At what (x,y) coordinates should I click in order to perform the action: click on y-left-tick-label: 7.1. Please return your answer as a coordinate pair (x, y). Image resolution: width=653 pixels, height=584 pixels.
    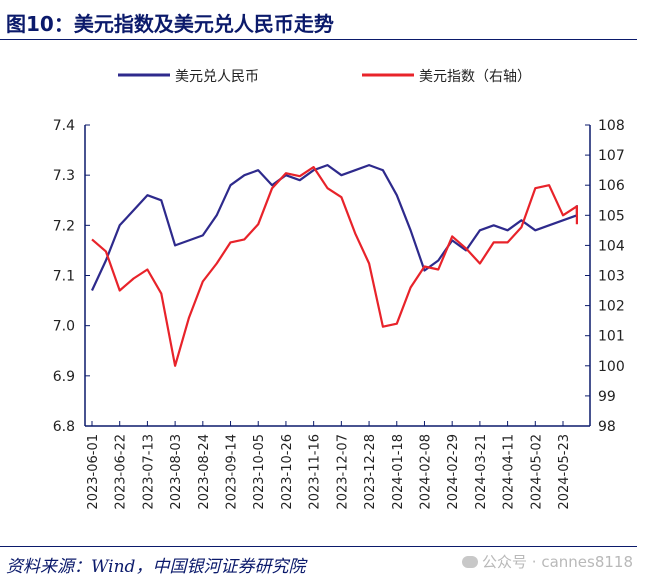
    Looking at the image, I should click on (64, 277).